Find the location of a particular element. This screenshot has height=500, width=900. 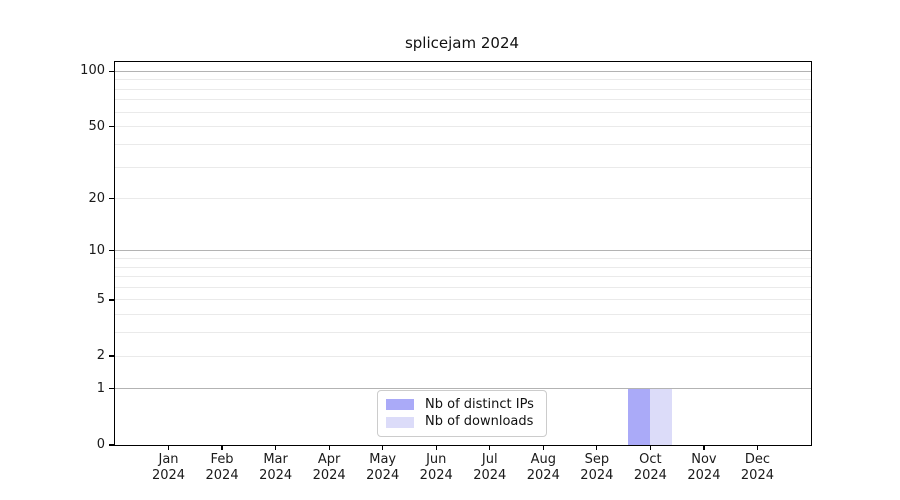

x-tick-label-apr-2024: Apr 2024 is located at coordinates (329, 468).